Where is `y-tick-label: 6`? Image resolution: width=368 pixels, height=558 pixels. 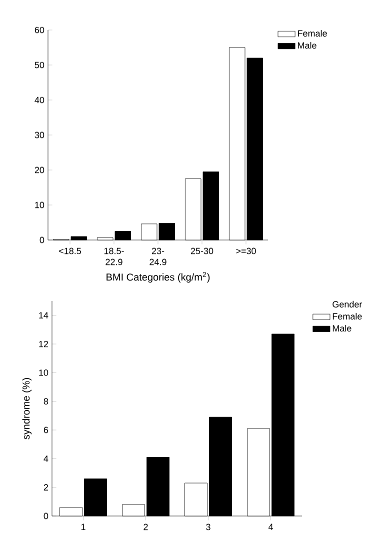 y-tick-label: 6 is located at coordinates (46, 430).